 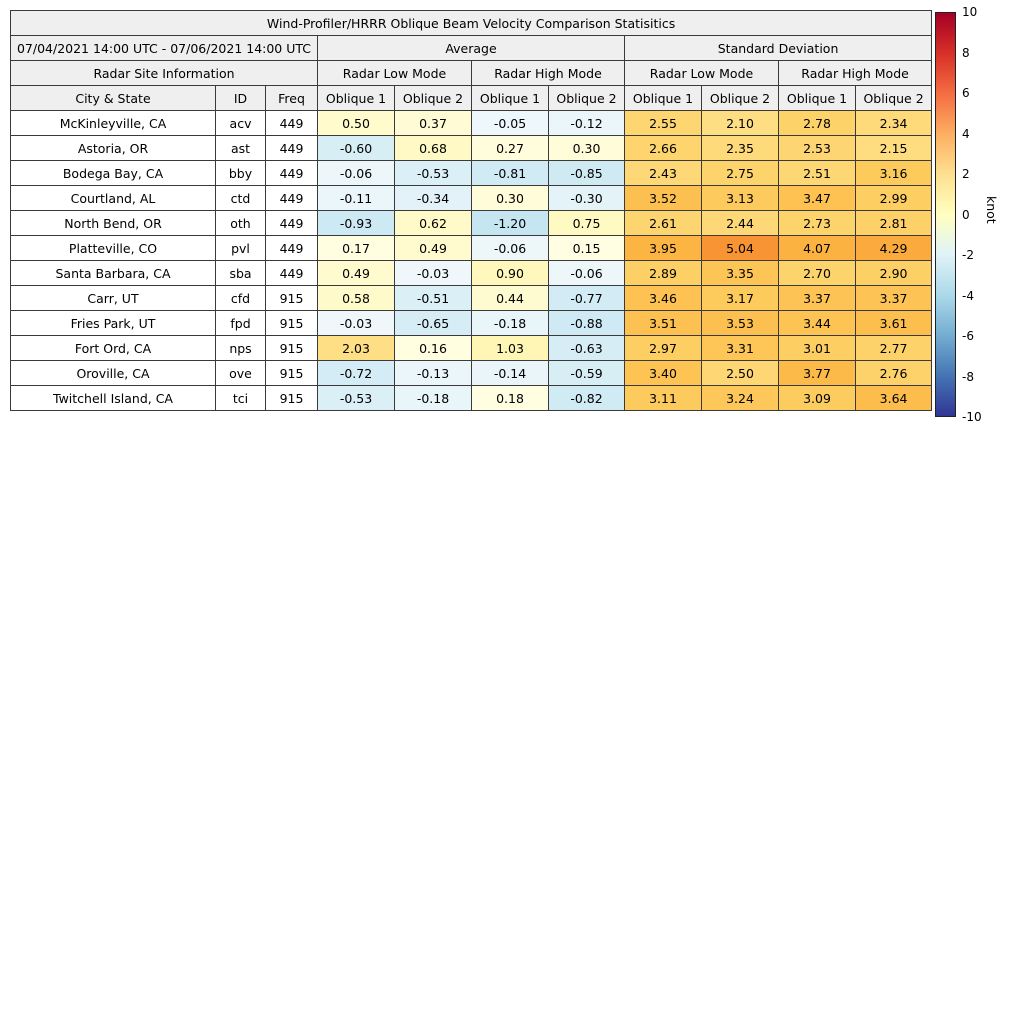 What do you see at coordinates (893, 123) in the screenshot?
I see `value-cell: 2.34` at bounding box center [893, 123].